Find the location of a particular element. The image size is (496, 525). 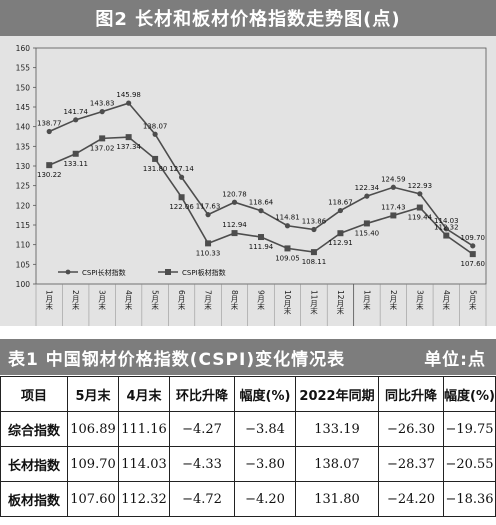

table-cell: −4.33 is located at coordinates (202, 464).